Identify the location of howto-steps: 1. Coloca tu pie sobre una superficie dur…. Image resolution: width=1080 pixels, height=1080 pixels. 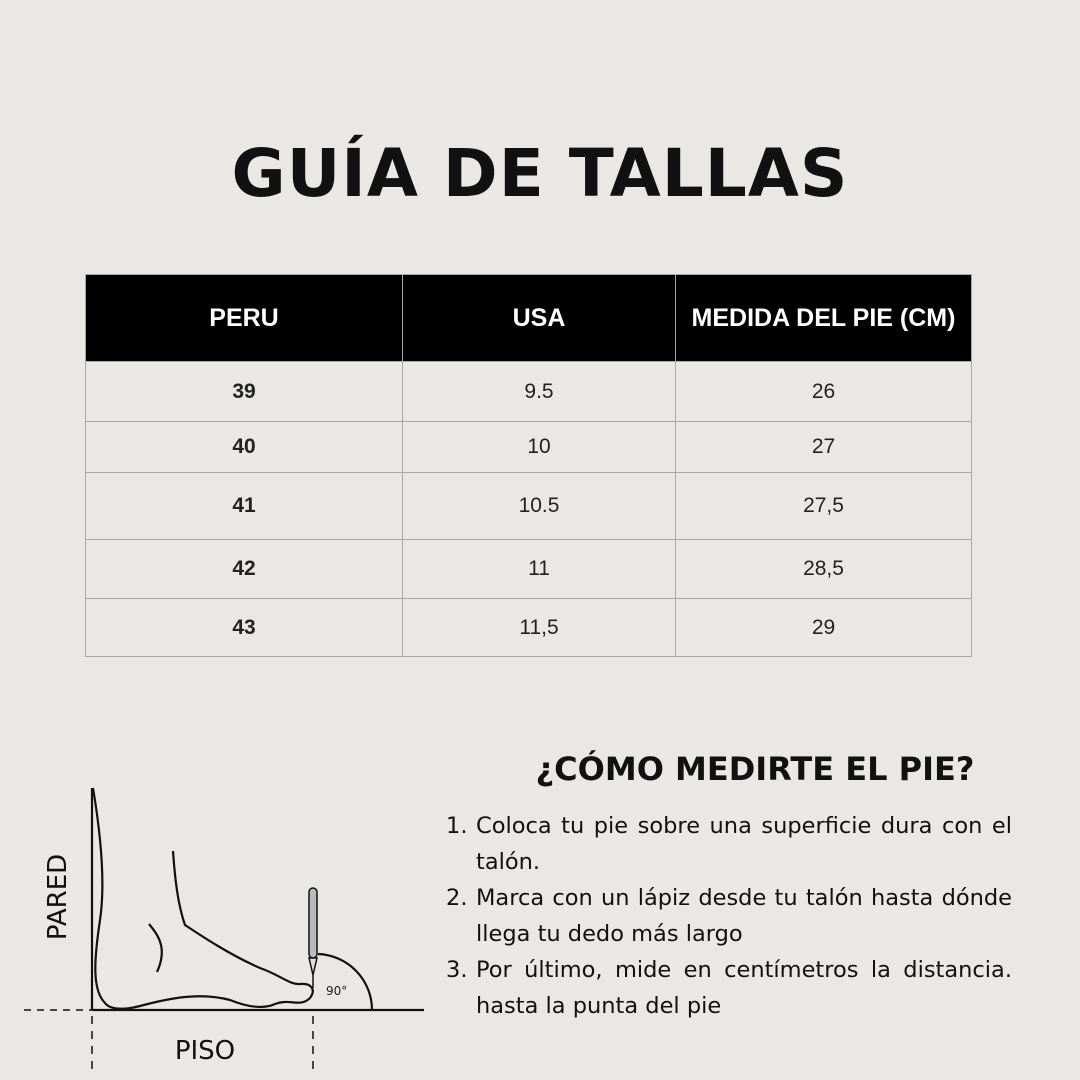
(729, 916).